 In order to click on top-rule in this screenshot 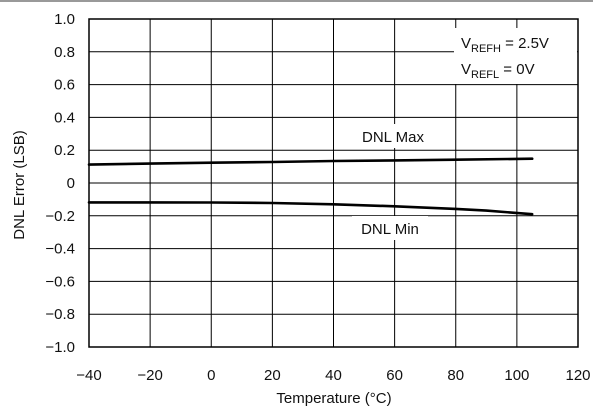, I will do `click(296, 1)`.